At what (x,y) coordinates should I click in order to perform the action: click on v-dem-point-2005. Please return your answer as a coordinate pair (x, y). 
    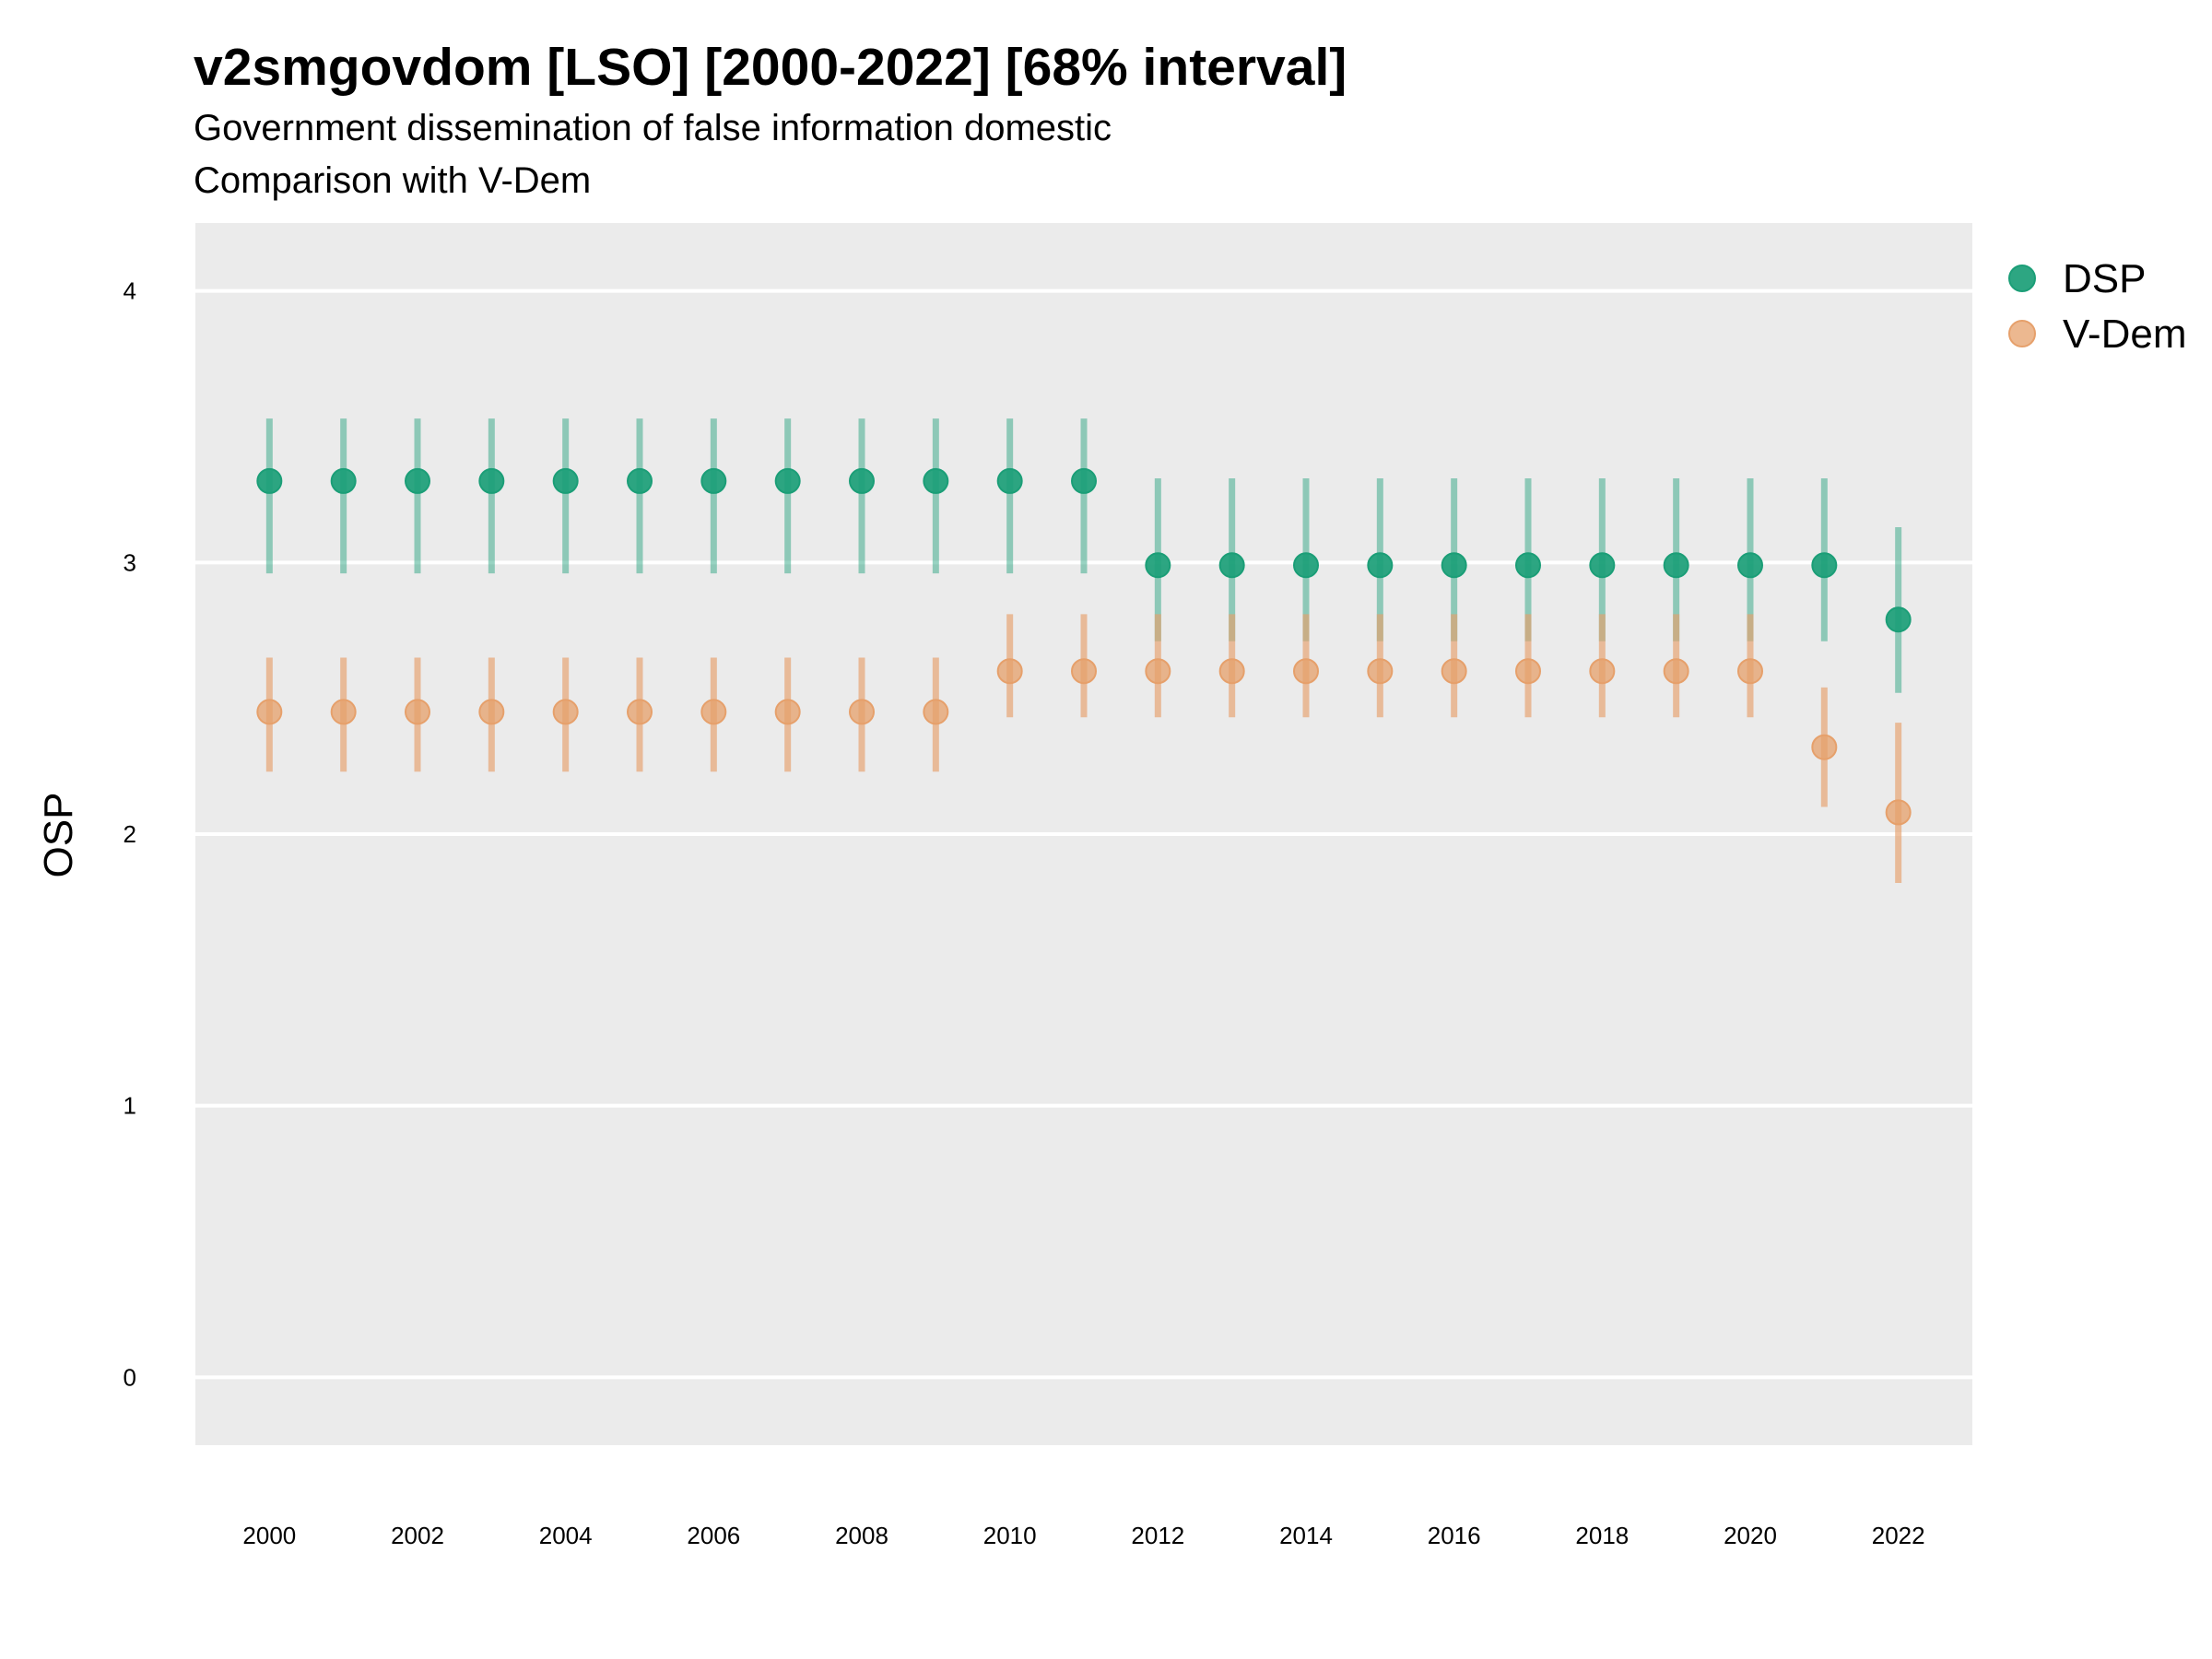
    Looking at the image, I should click on (640, 712).